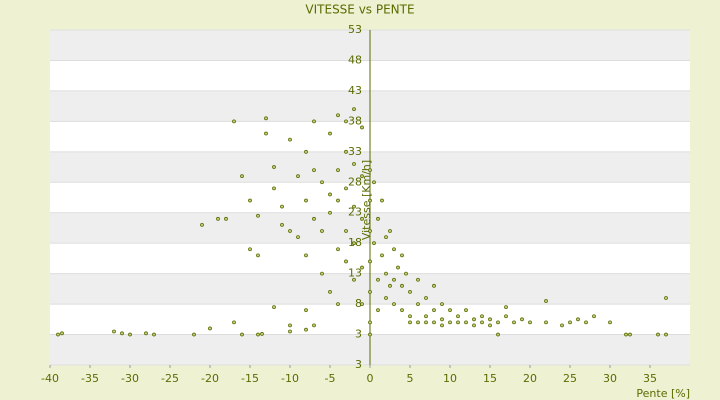  Describe the element at coordinates (610, 378) in the screenshot. I see `x-tick-label: 30` at that location.